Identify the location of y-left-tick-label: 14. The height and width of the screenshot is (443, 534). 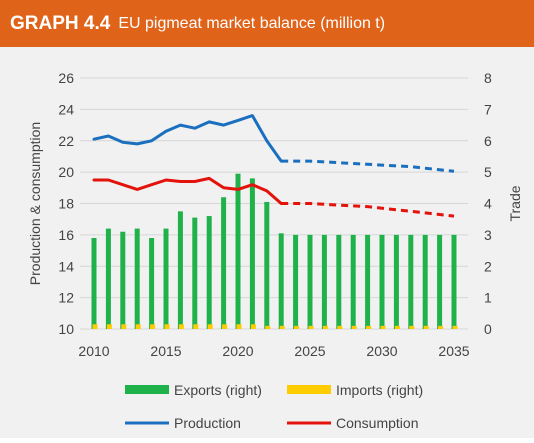
(66, 266).